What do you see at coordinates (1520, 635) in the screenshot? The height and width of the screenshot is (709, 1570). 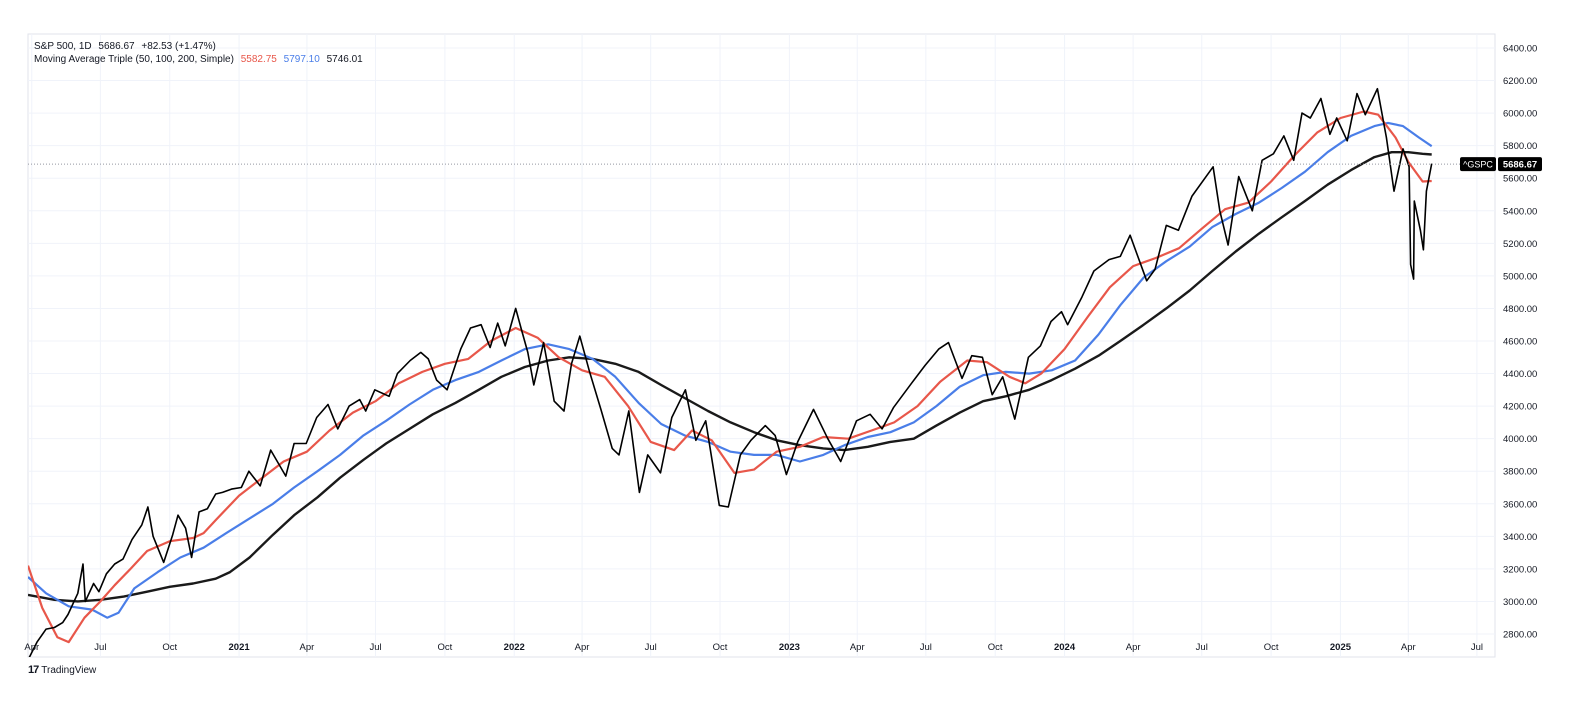 I see `y-tick-label: 2800.00` at bounding box center [1520, 635].